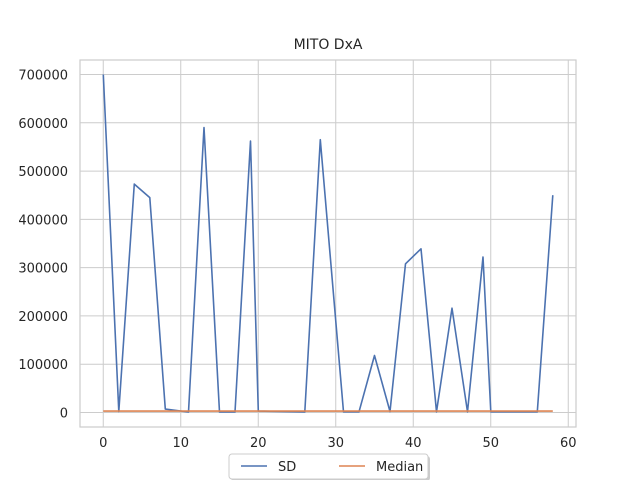  What do you see at coordinates (180, 443) in the screenshot?
I see `x-tick-label: 10` at bounding box center [180, 443].